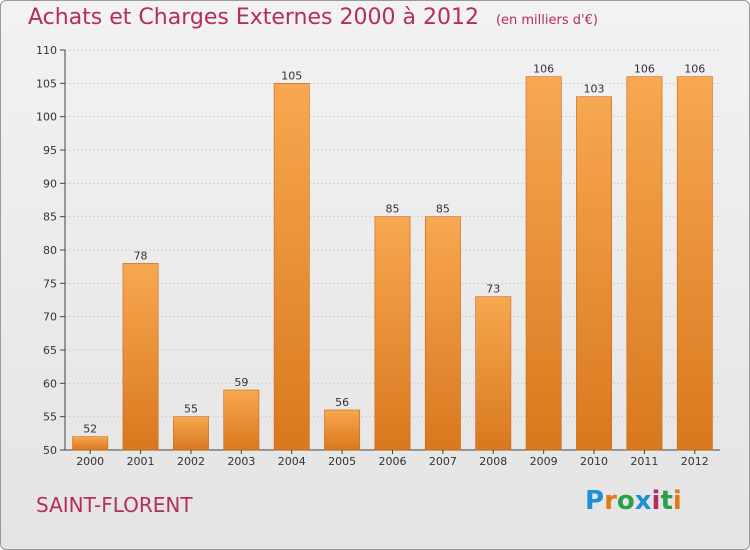  Describe the element at coordinates (191, 433) in the screenshot. I see `bar-2002` at that location.